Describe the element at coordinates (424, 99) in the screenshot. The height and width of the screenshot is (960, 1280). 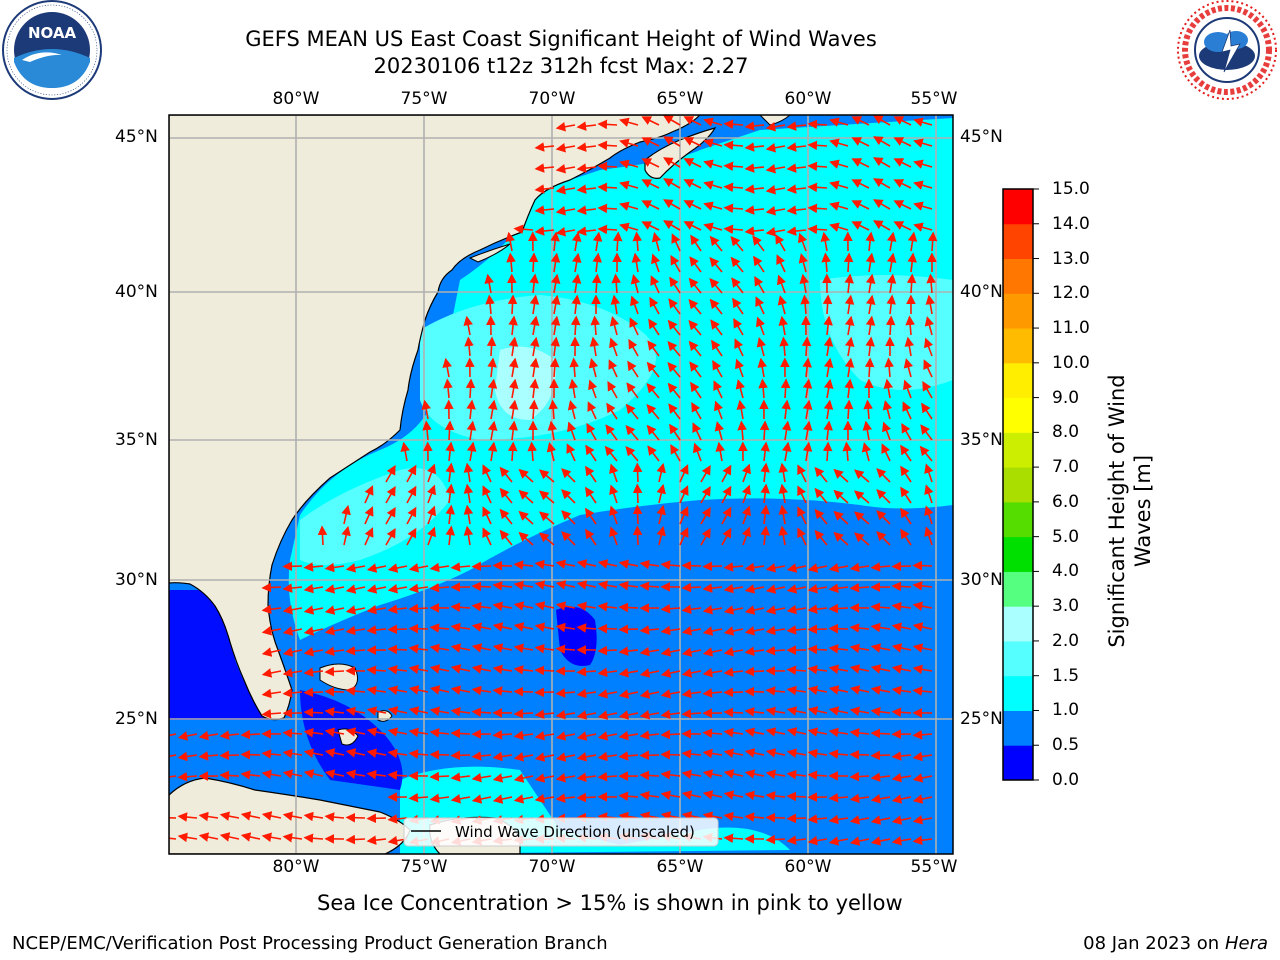
I see `lon-tick-top-75w: 75°W` at that location.